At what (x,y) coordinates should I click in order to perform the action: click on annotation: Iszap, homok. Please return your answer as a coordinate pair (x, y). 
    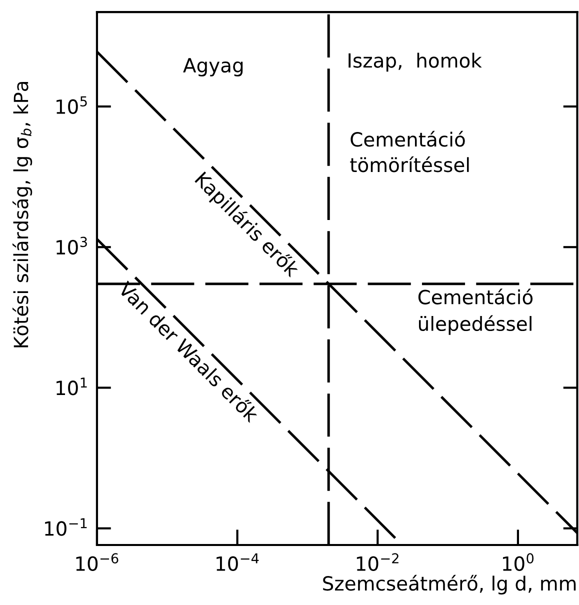
    Looking at the image, I should click on (415, 62).